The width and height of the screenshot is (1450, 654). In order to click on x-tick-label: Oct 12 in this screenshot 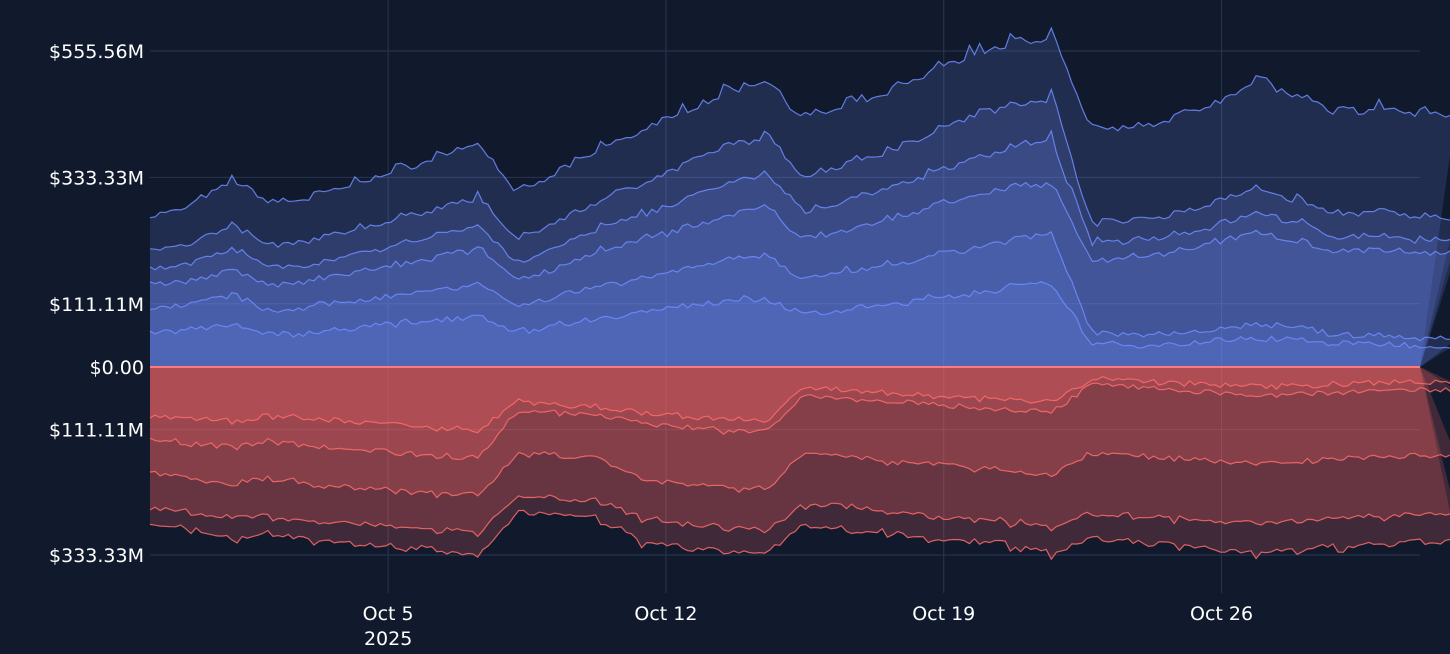, I will do `click(665, 614)`.